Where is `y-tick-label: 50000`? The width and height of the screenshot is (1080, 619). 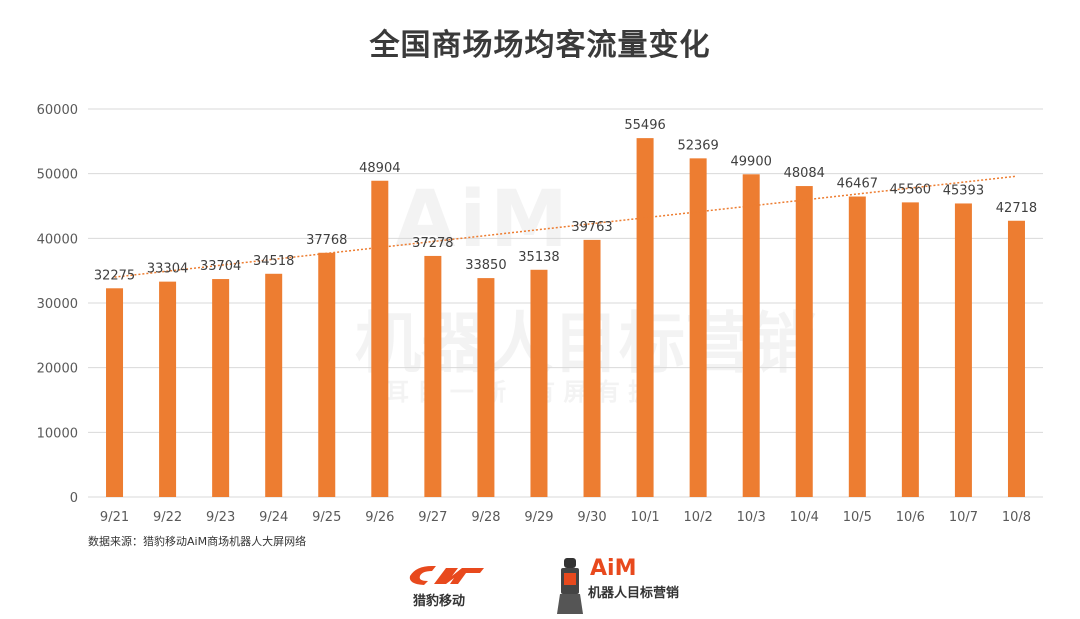
y-tick-label: 50000 is located at coordinates (57, 175).